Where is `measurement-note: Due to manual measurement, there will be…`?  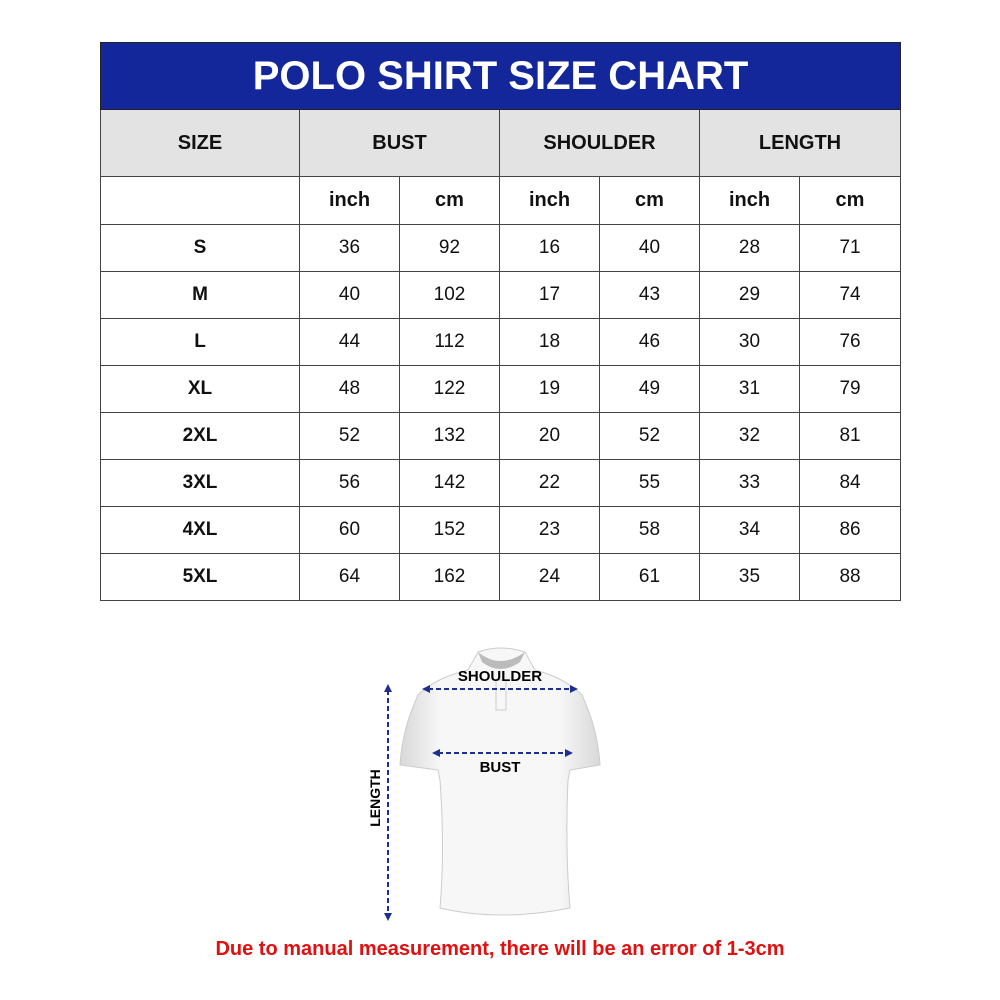 measurement-note: Due to manual measurement, there will be… is located at coordinates (500, 949).